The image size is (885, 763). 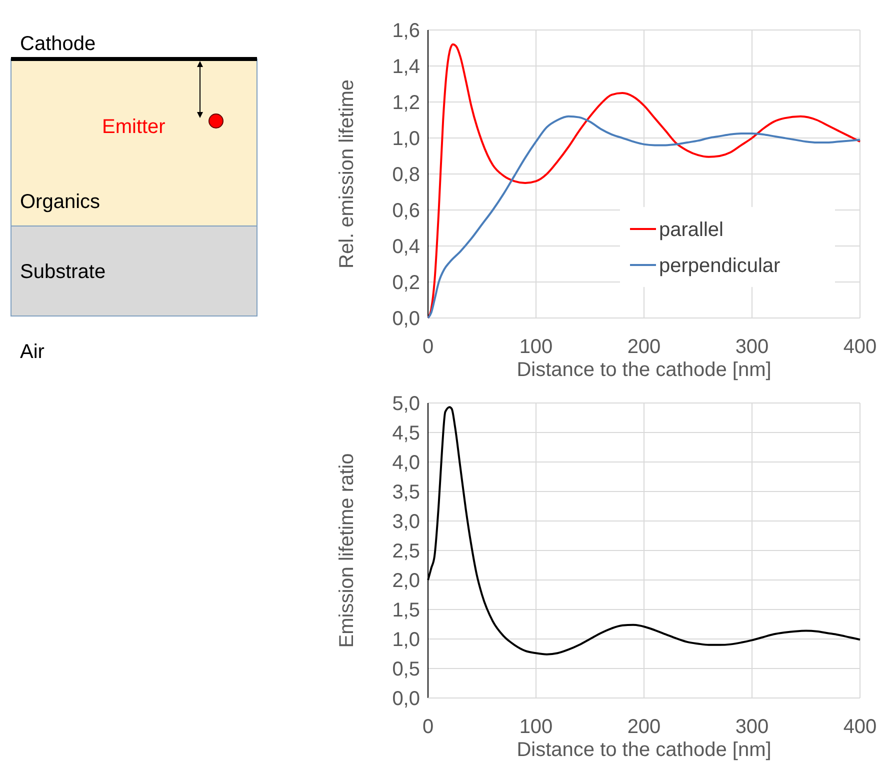 What do you see at coordinates (406, 67) in the screenshot?
I see `y-tick-label: 1,4` at bounding box center [406, 67].